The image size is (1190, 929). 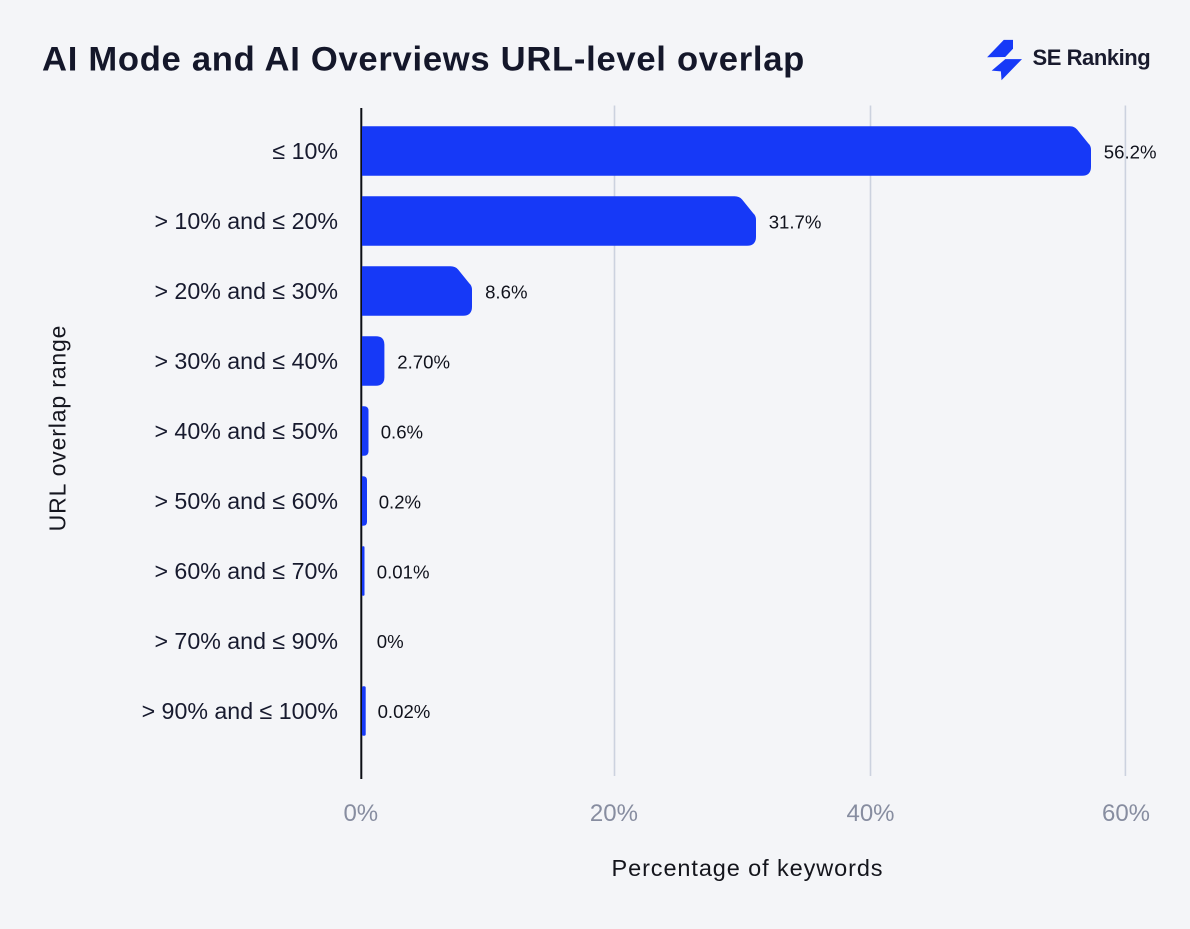 I want to click on svg-text: 0.02%, so click(x=404, y=711).